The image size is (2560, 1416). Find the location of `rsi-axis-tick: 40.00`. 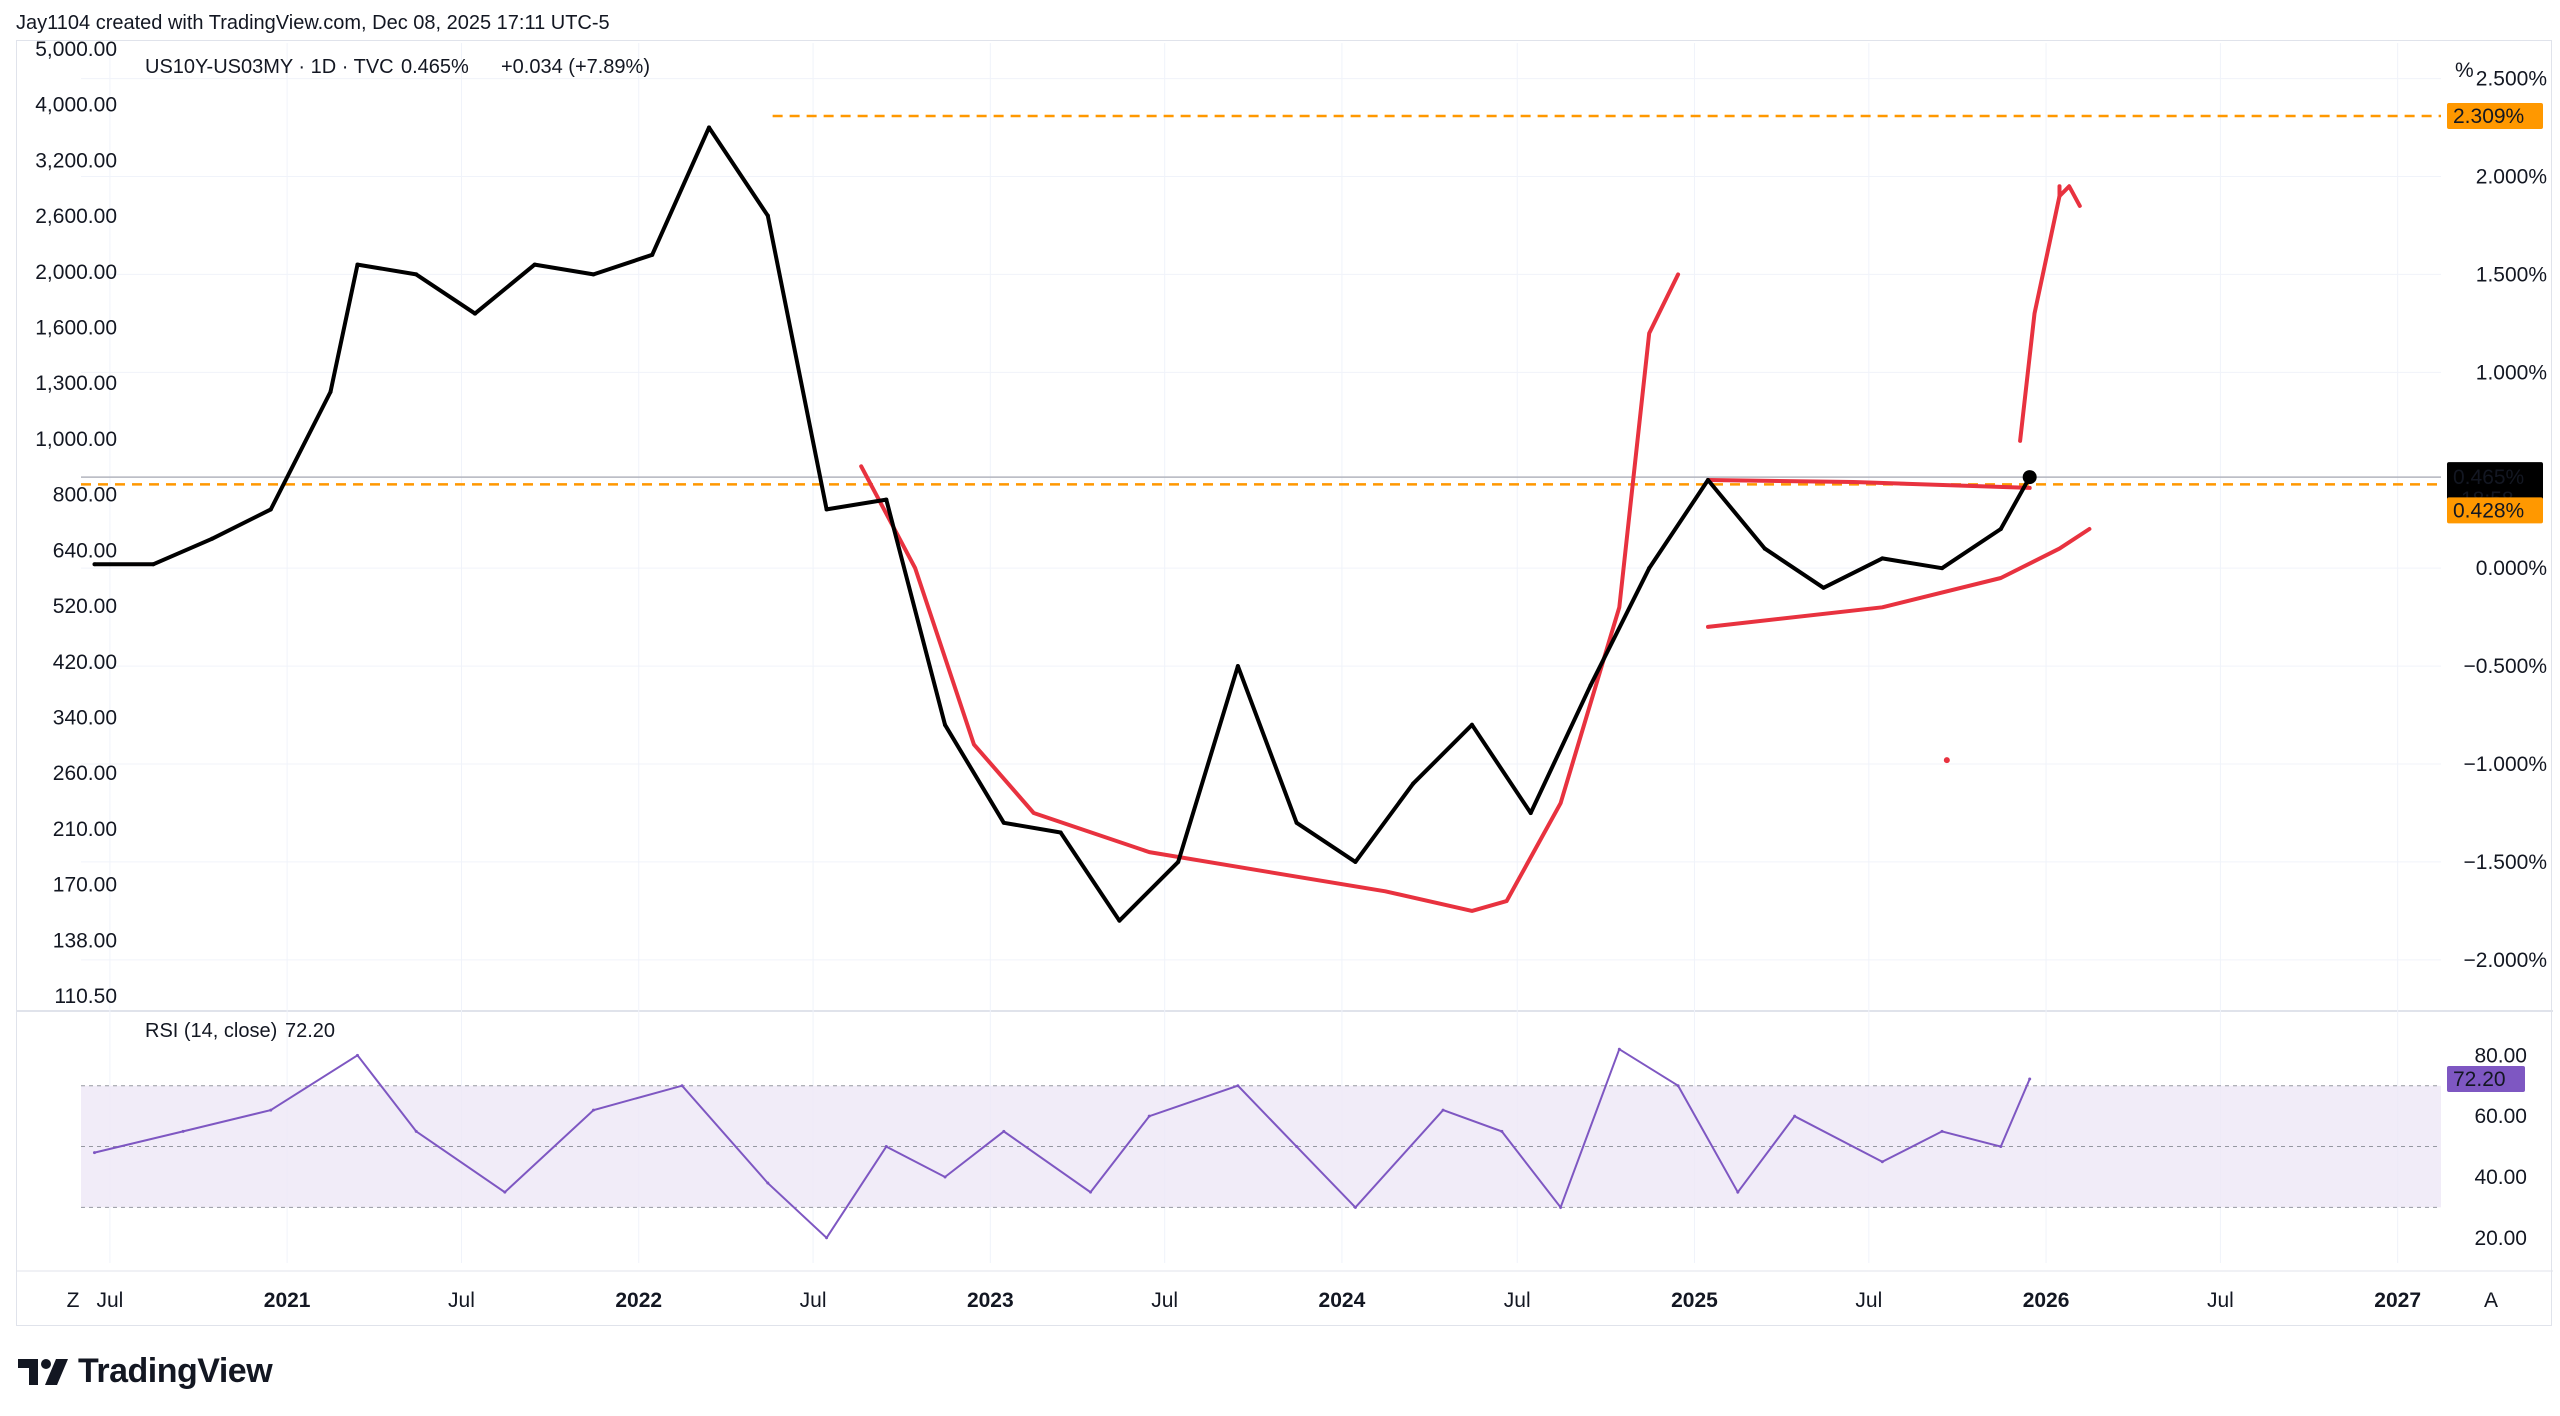

rsi-axis-tick: 40.00 is located at coordinates (2500, 1177).